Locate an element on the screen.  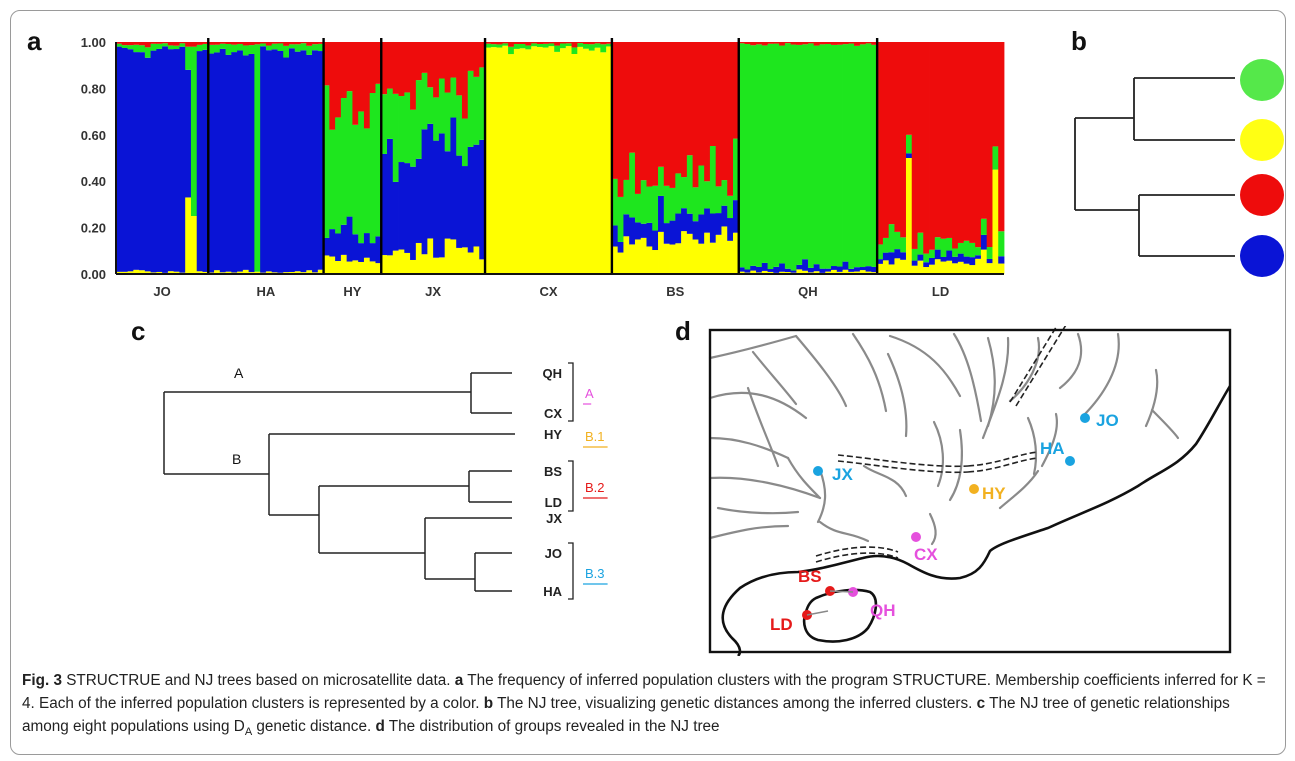
site-label-ha: HA is located at coordinates (1052, 448).